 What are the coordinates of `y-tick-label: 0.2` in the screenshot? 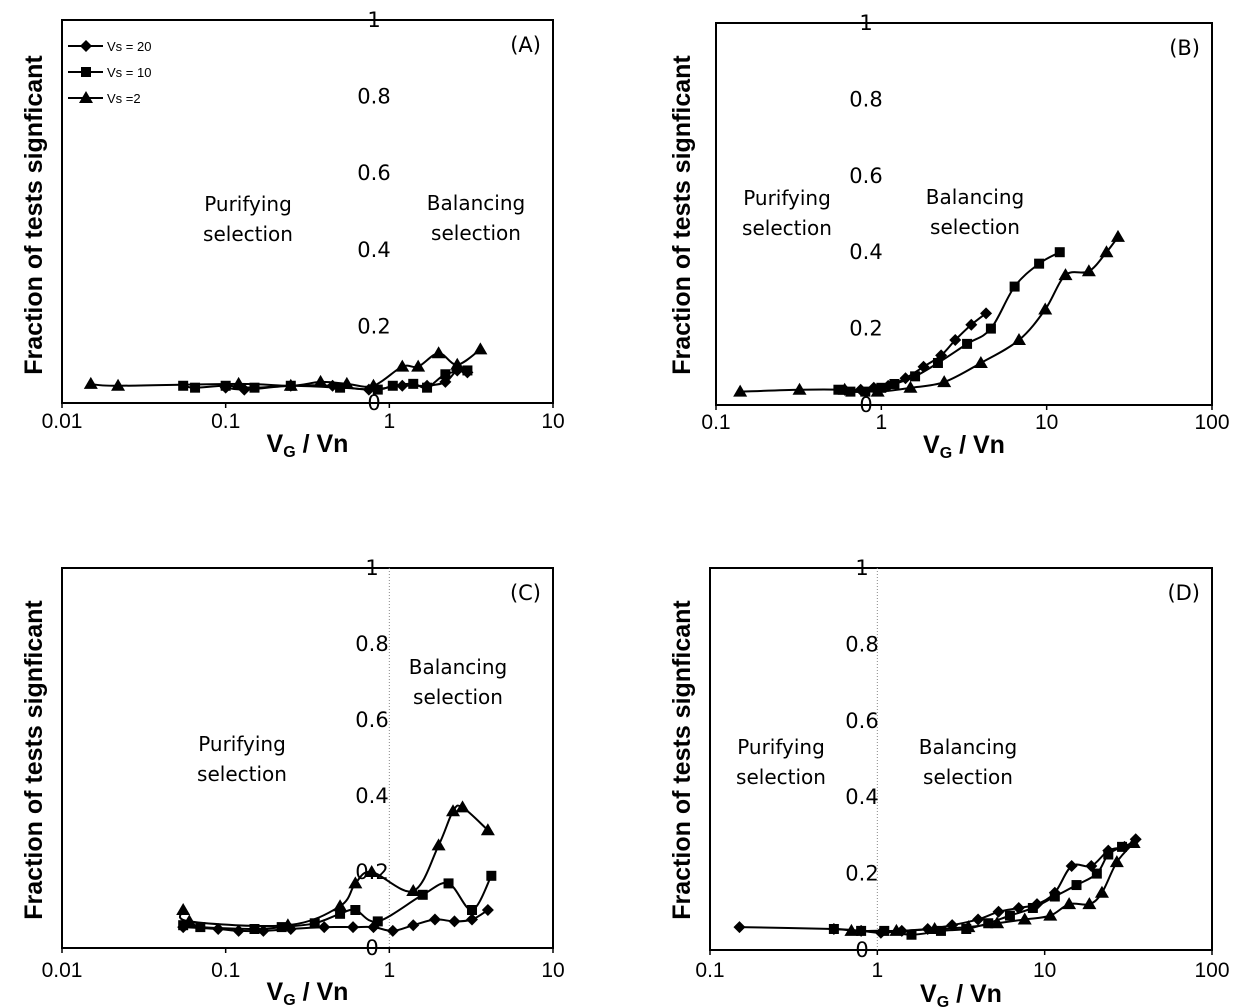 It's located at (373, 326).